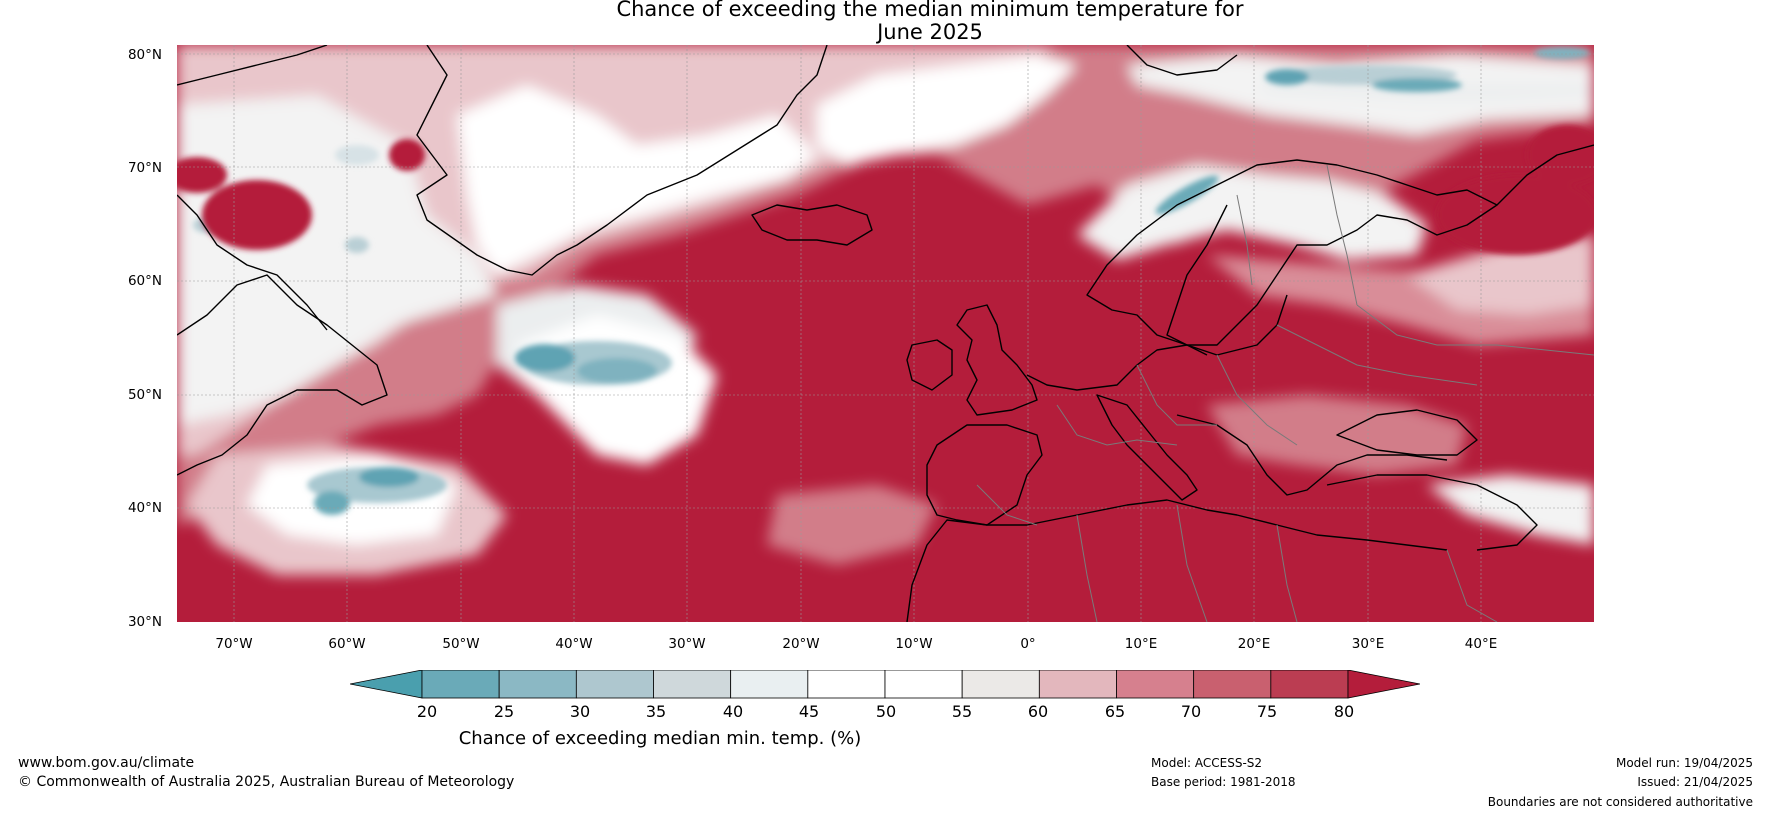 The width and height of the screenshot is (1770, 816). I want to click on lon-label: 50°W, so click(461, 644).